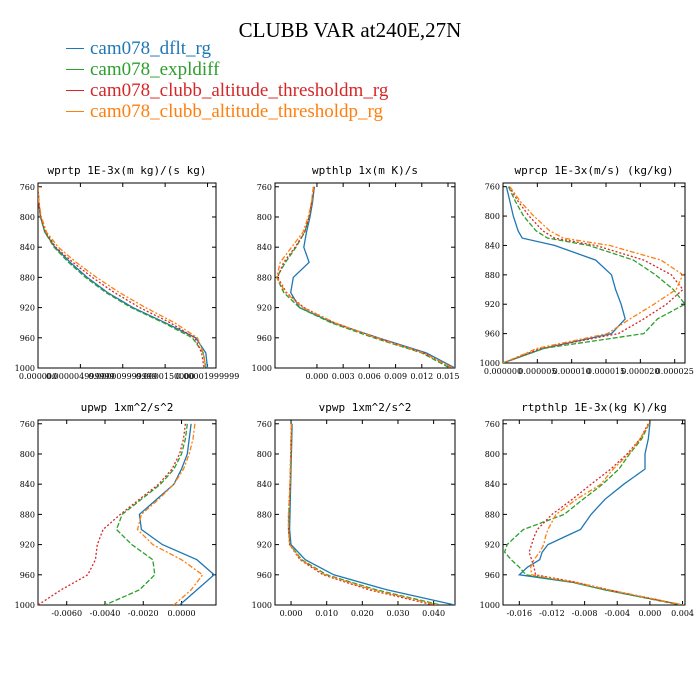 This screenshot has width=700, height=700. I want to click on legend-swatch-thresholdm, so click(75, 91).